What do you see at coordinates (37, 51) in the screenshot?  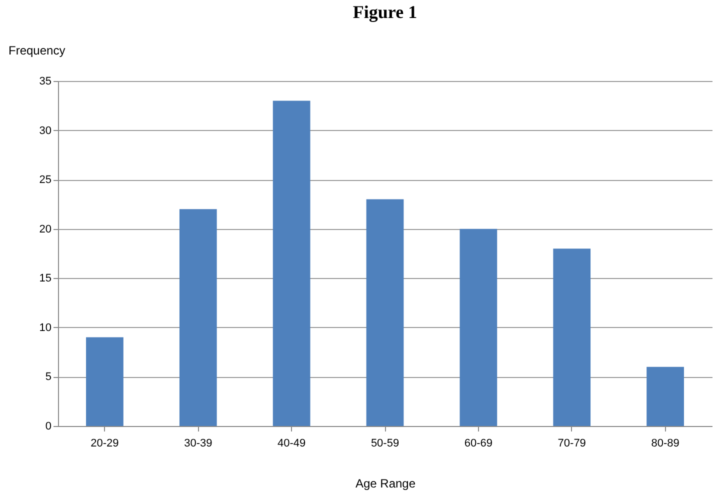 I see `y-axis-title: Frequency` at bounding box center [37, 51].